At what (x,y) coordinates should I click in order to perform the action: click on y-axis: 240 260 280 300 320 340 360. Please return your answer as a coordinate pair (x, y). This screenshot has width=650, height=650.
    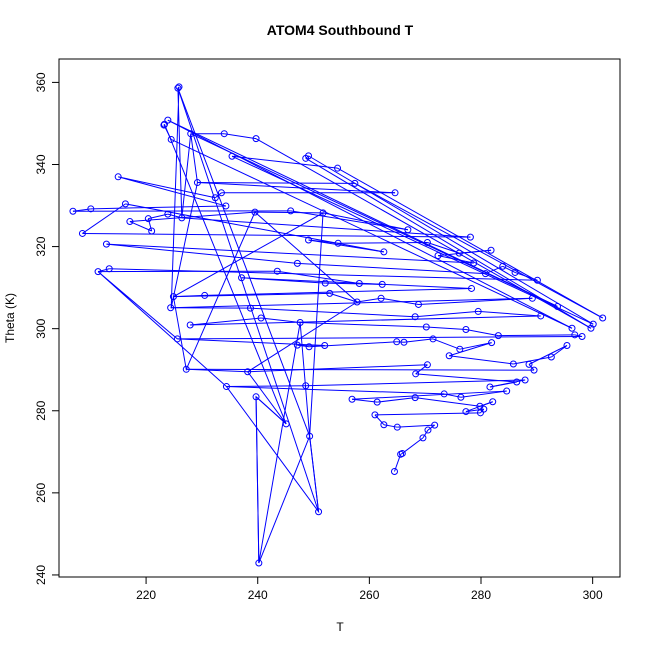
    Looking at the image, I should click on (47, 328).